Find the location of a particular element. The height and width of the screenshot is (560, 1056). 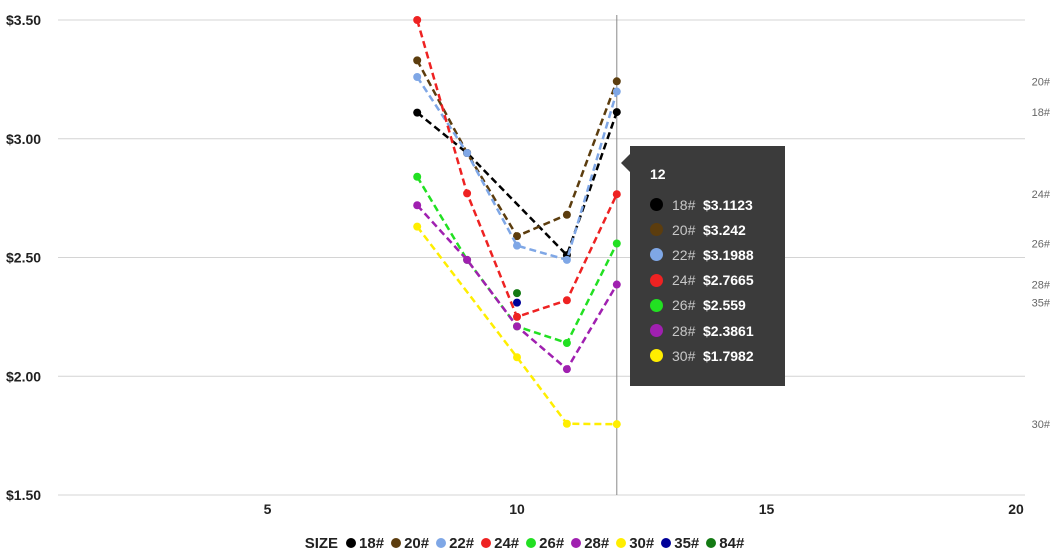

x-tick-label: 5 is located at coordinates (268, 509).